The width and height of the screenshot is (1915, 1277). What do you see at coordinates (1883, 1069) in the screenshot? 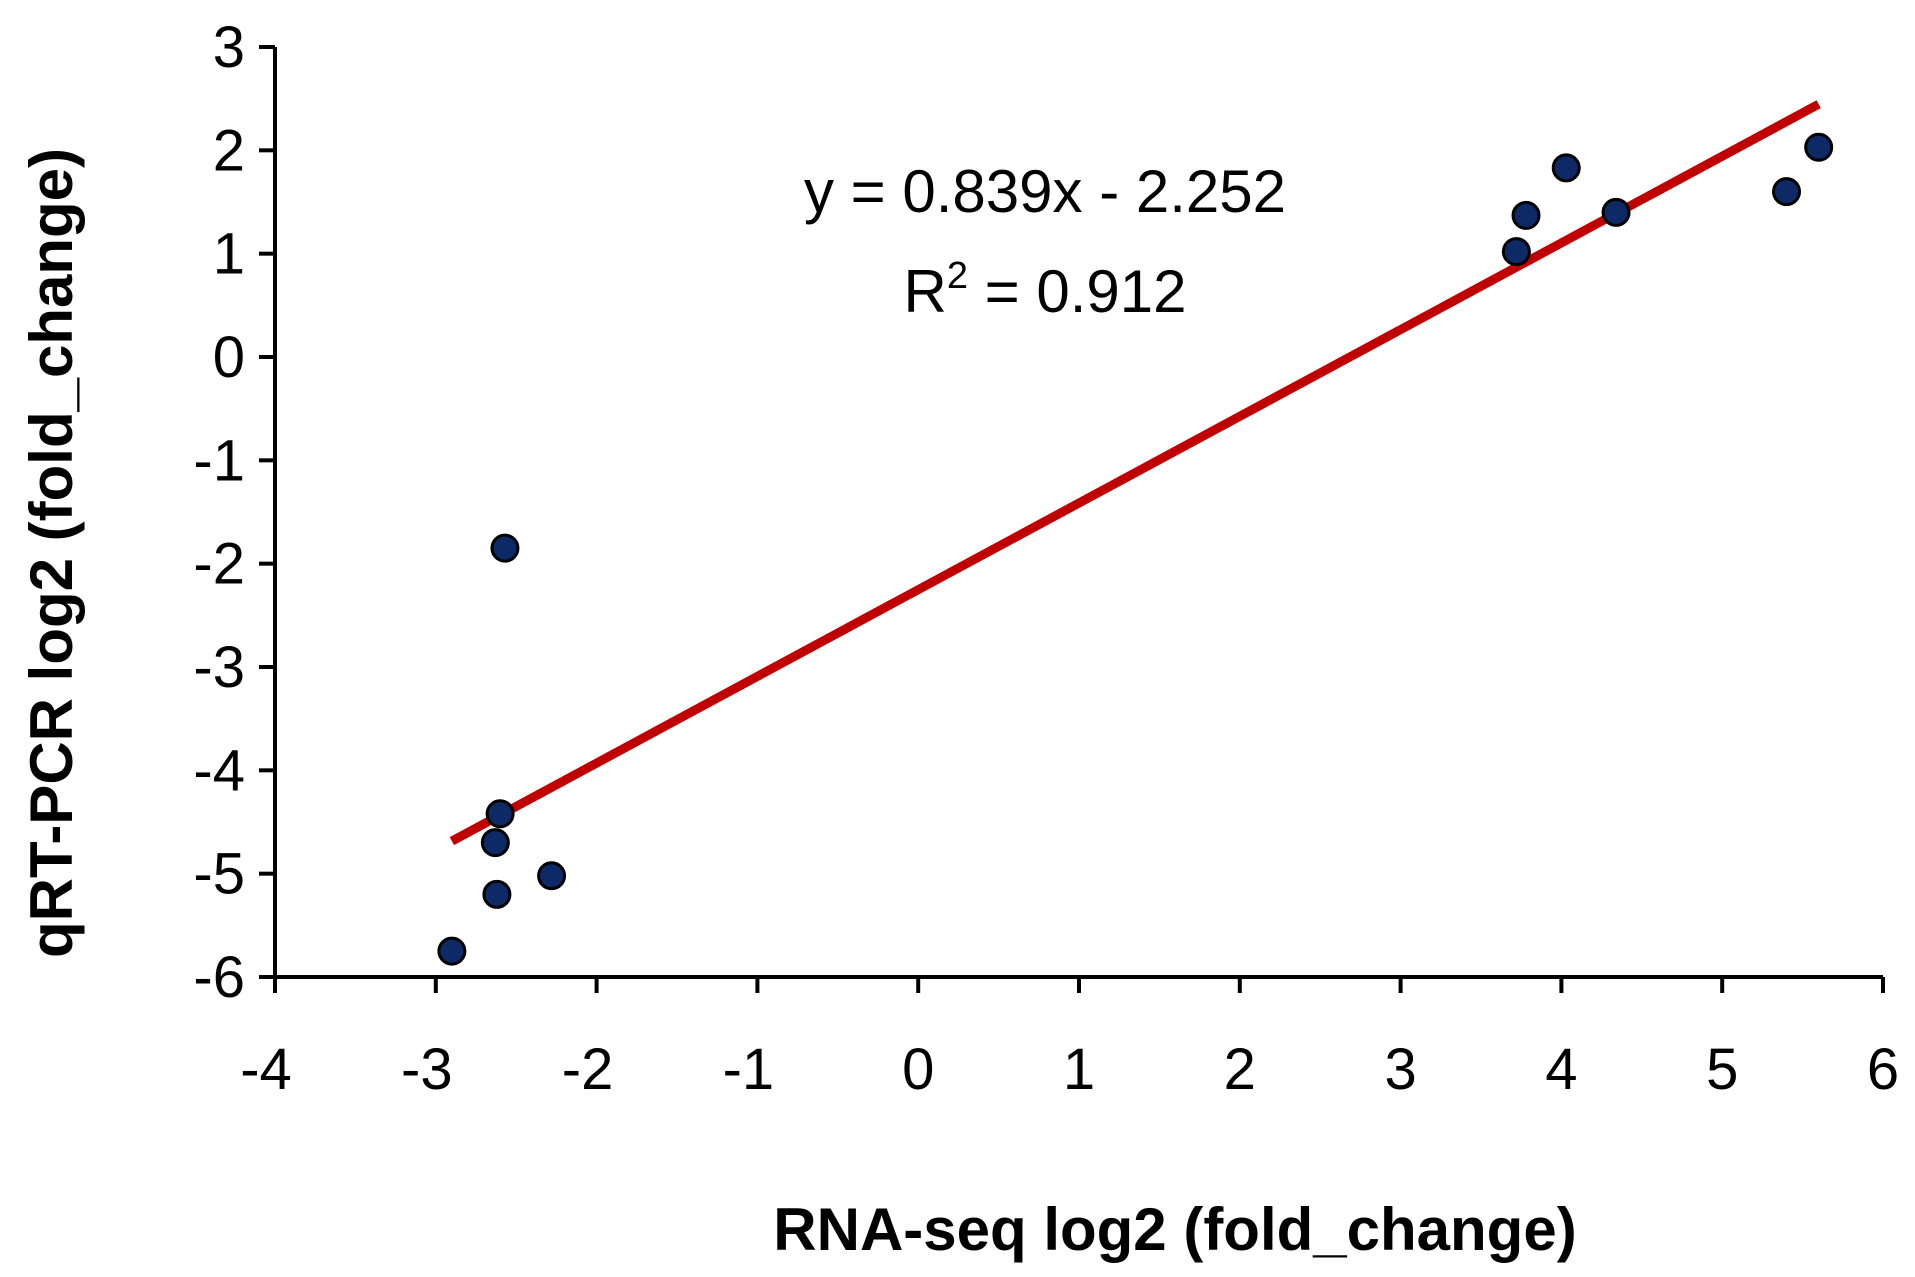
I see `x-tick-label: 6` at bounding box center [1883, 1069].